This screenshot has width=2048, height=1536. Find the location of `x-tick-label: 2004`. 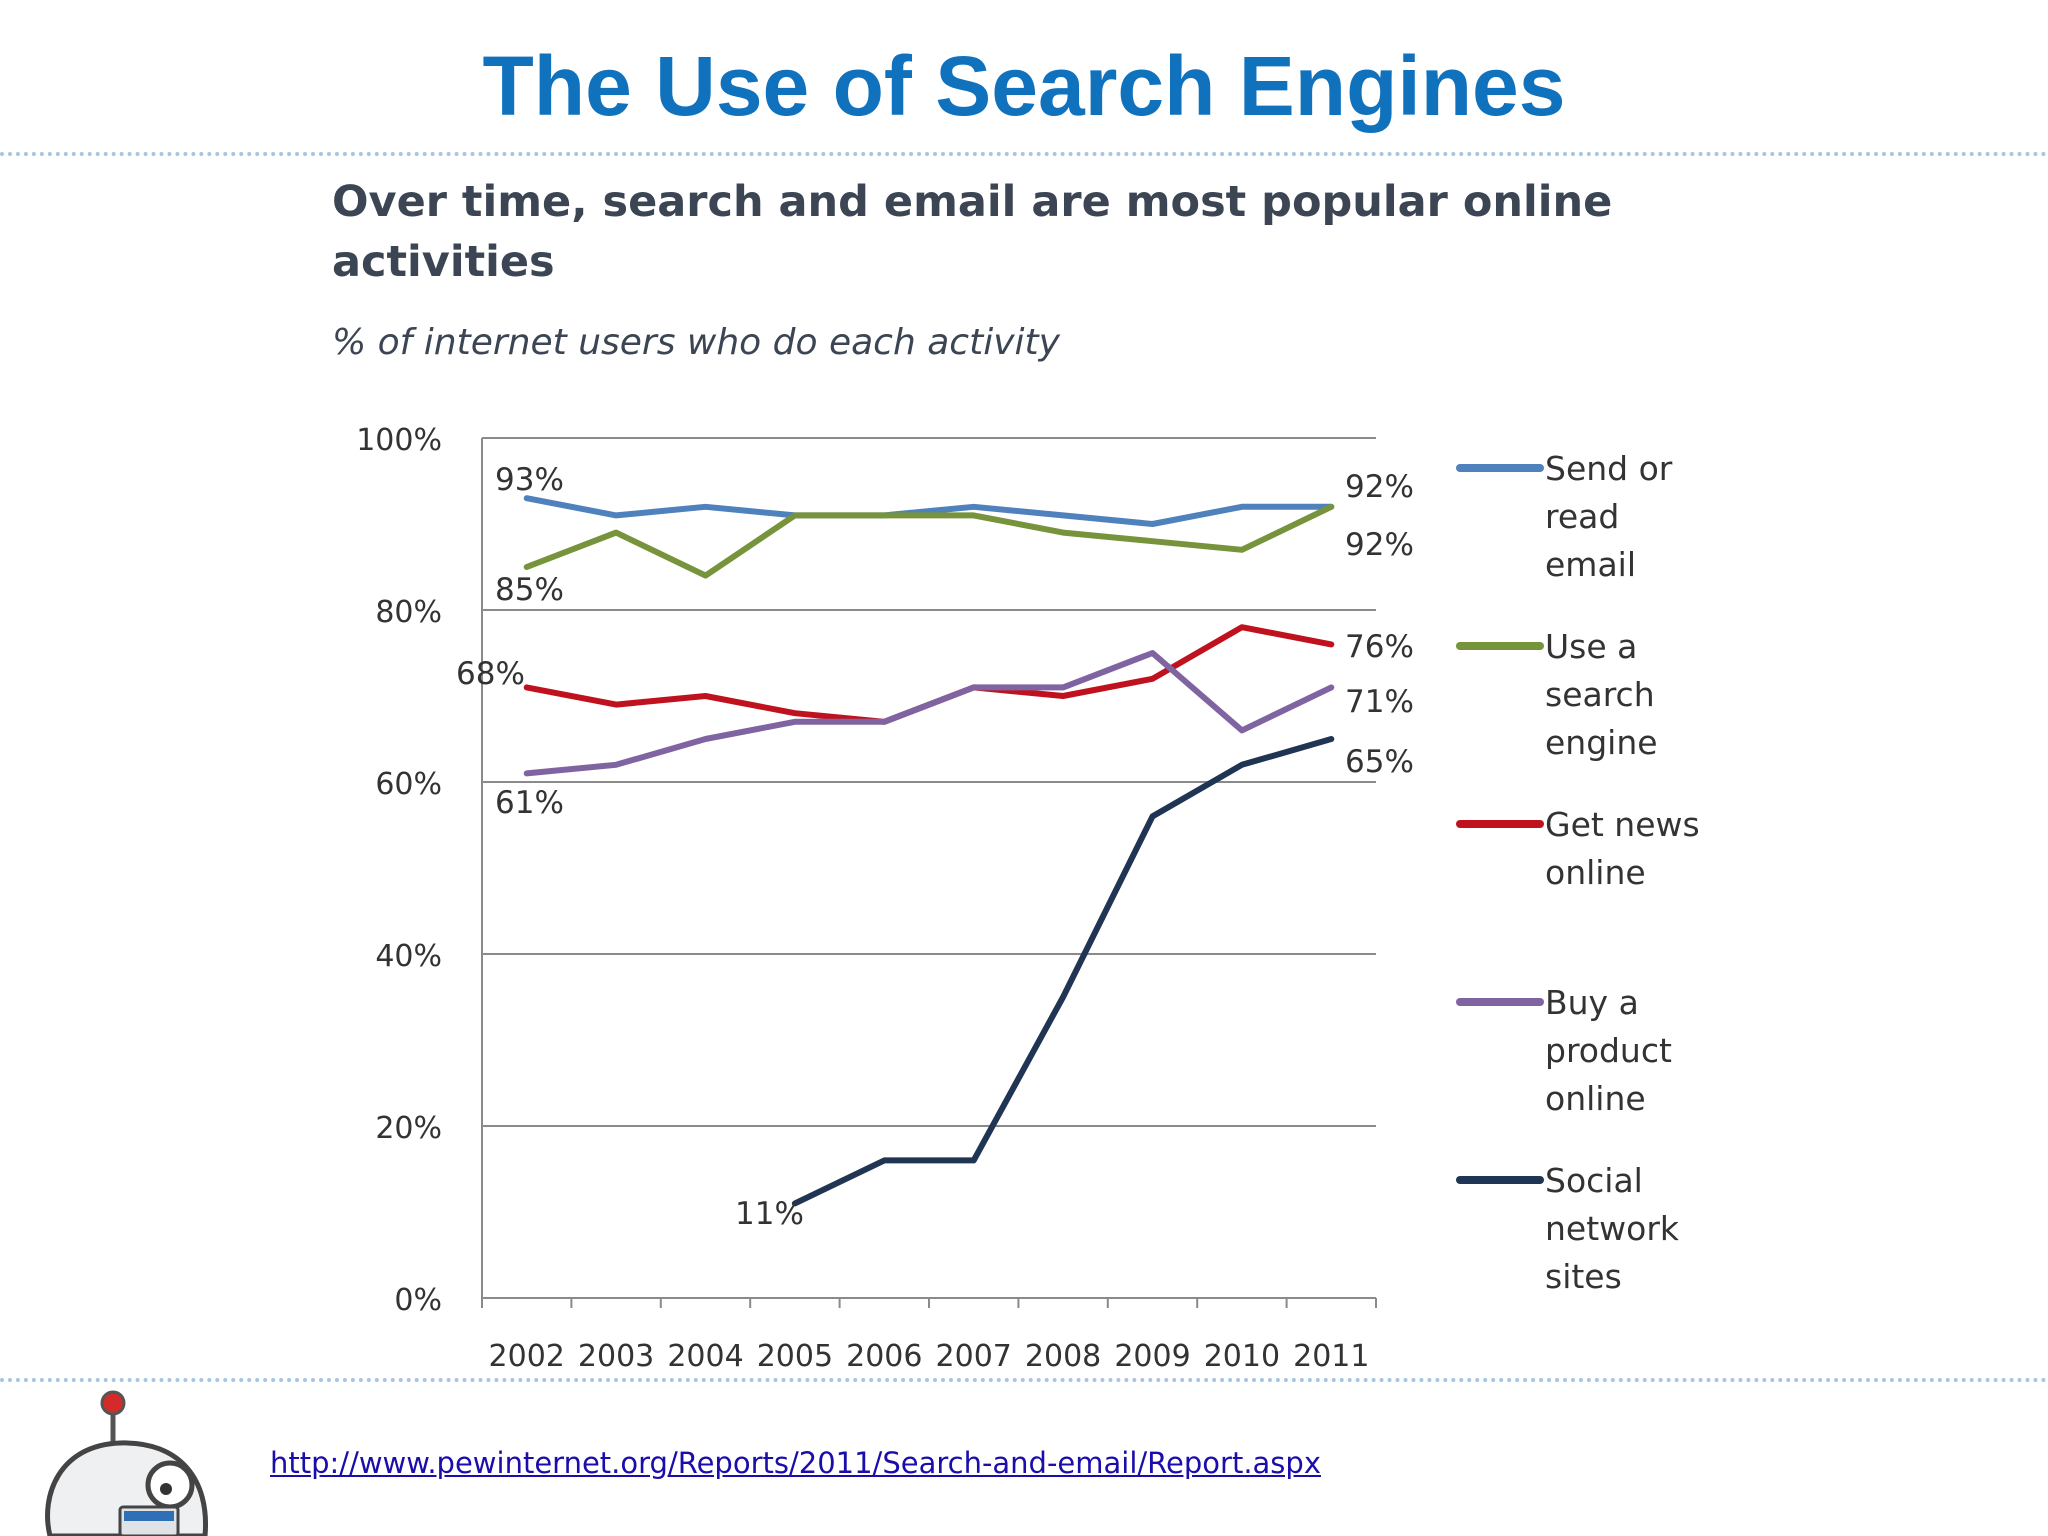

x-tick-label: 2004 is located at coordinates (705, 1356).